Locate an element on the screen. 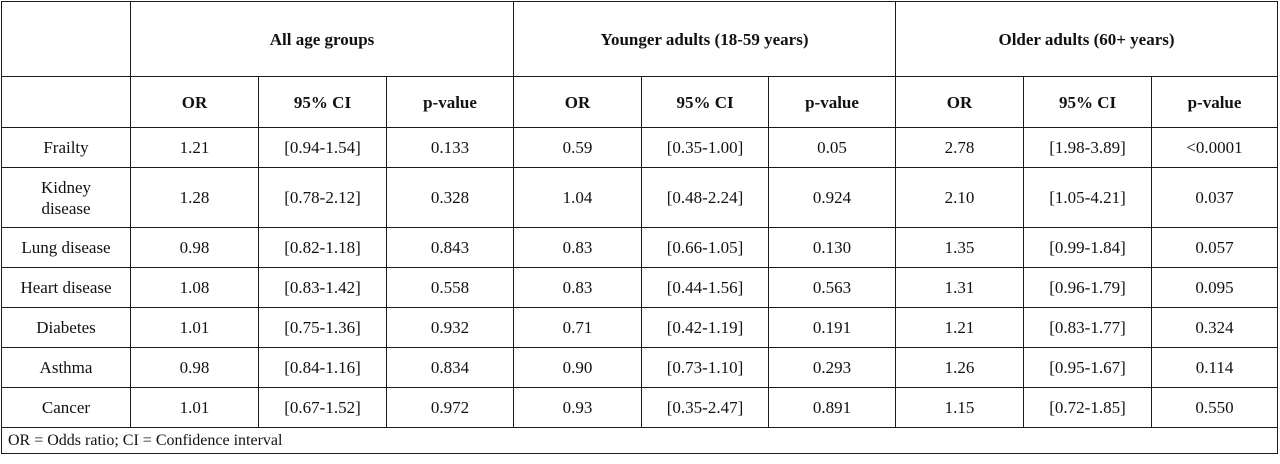 The width and height of the screenshot is (1280, 464). cell-lung-disease-younger-or: 0.83 is located at coordinates (578, 247).